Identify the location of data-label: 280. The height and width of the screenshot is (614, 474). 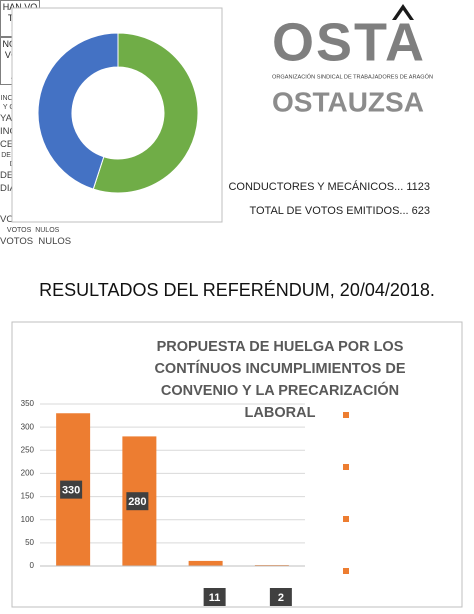
(137, 502).